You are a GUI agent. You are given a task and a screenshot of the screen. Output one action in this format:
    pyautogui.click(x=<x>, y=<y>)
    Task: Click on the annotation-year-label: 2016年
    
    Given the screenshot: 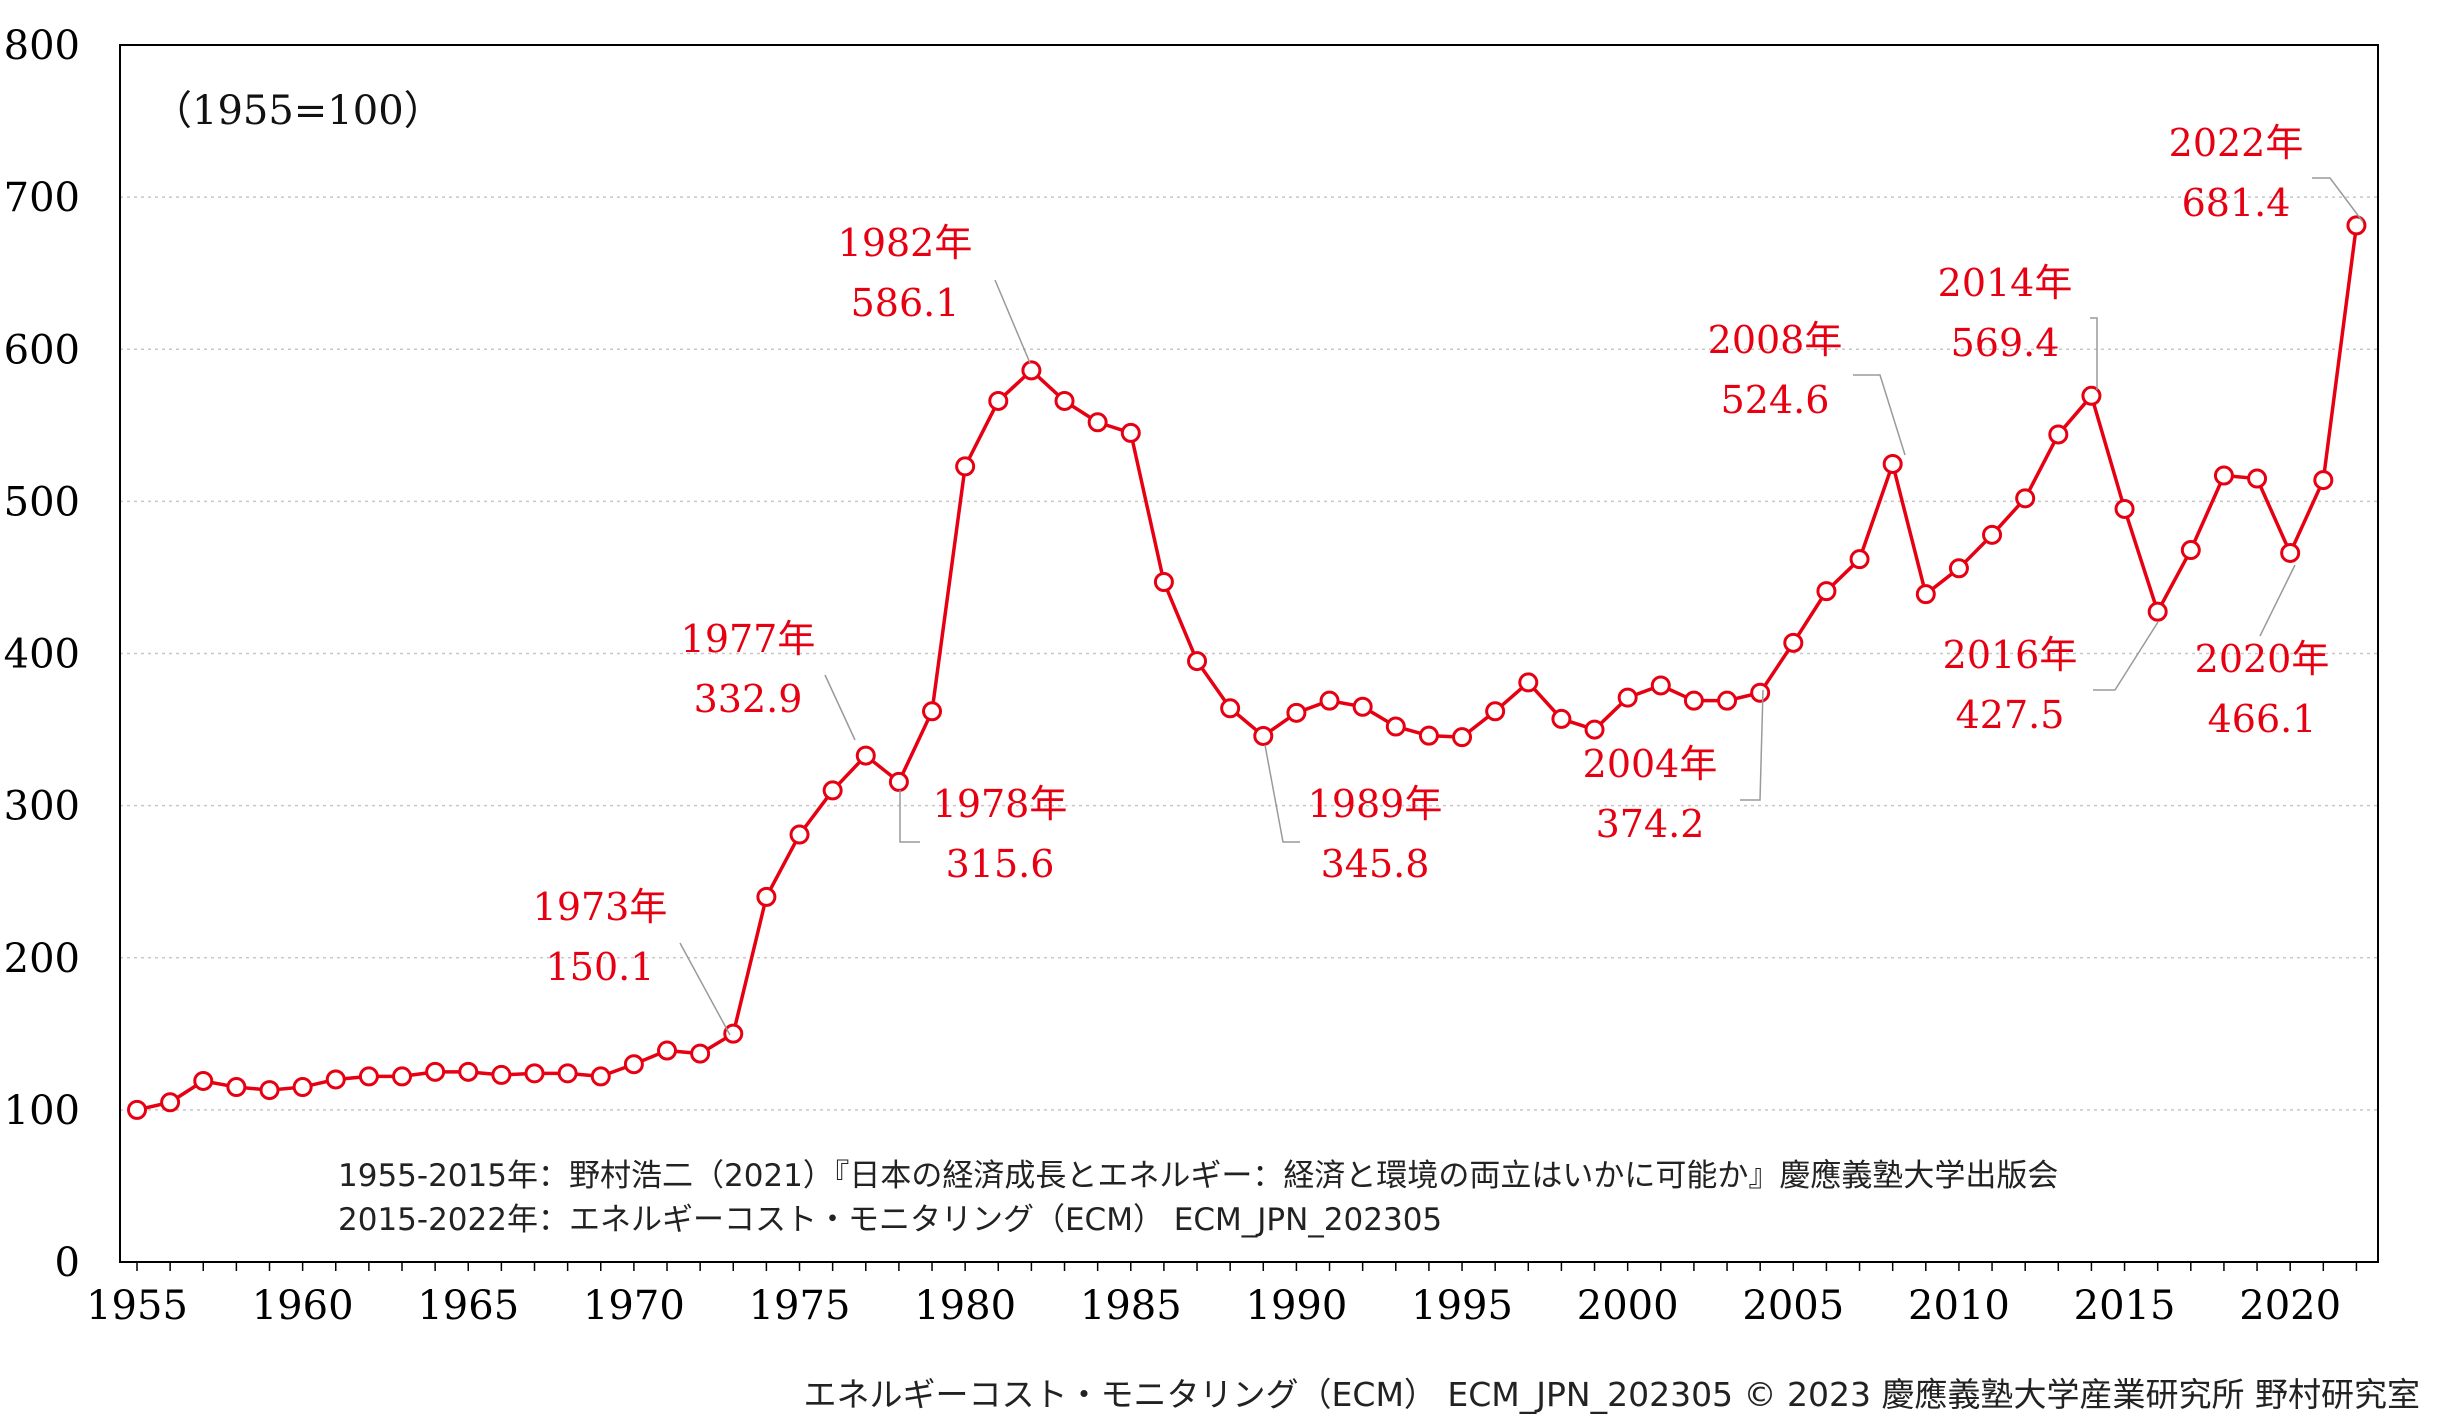 What is the action you would take?
    pyautogui.click(x=2010, y=655)
    